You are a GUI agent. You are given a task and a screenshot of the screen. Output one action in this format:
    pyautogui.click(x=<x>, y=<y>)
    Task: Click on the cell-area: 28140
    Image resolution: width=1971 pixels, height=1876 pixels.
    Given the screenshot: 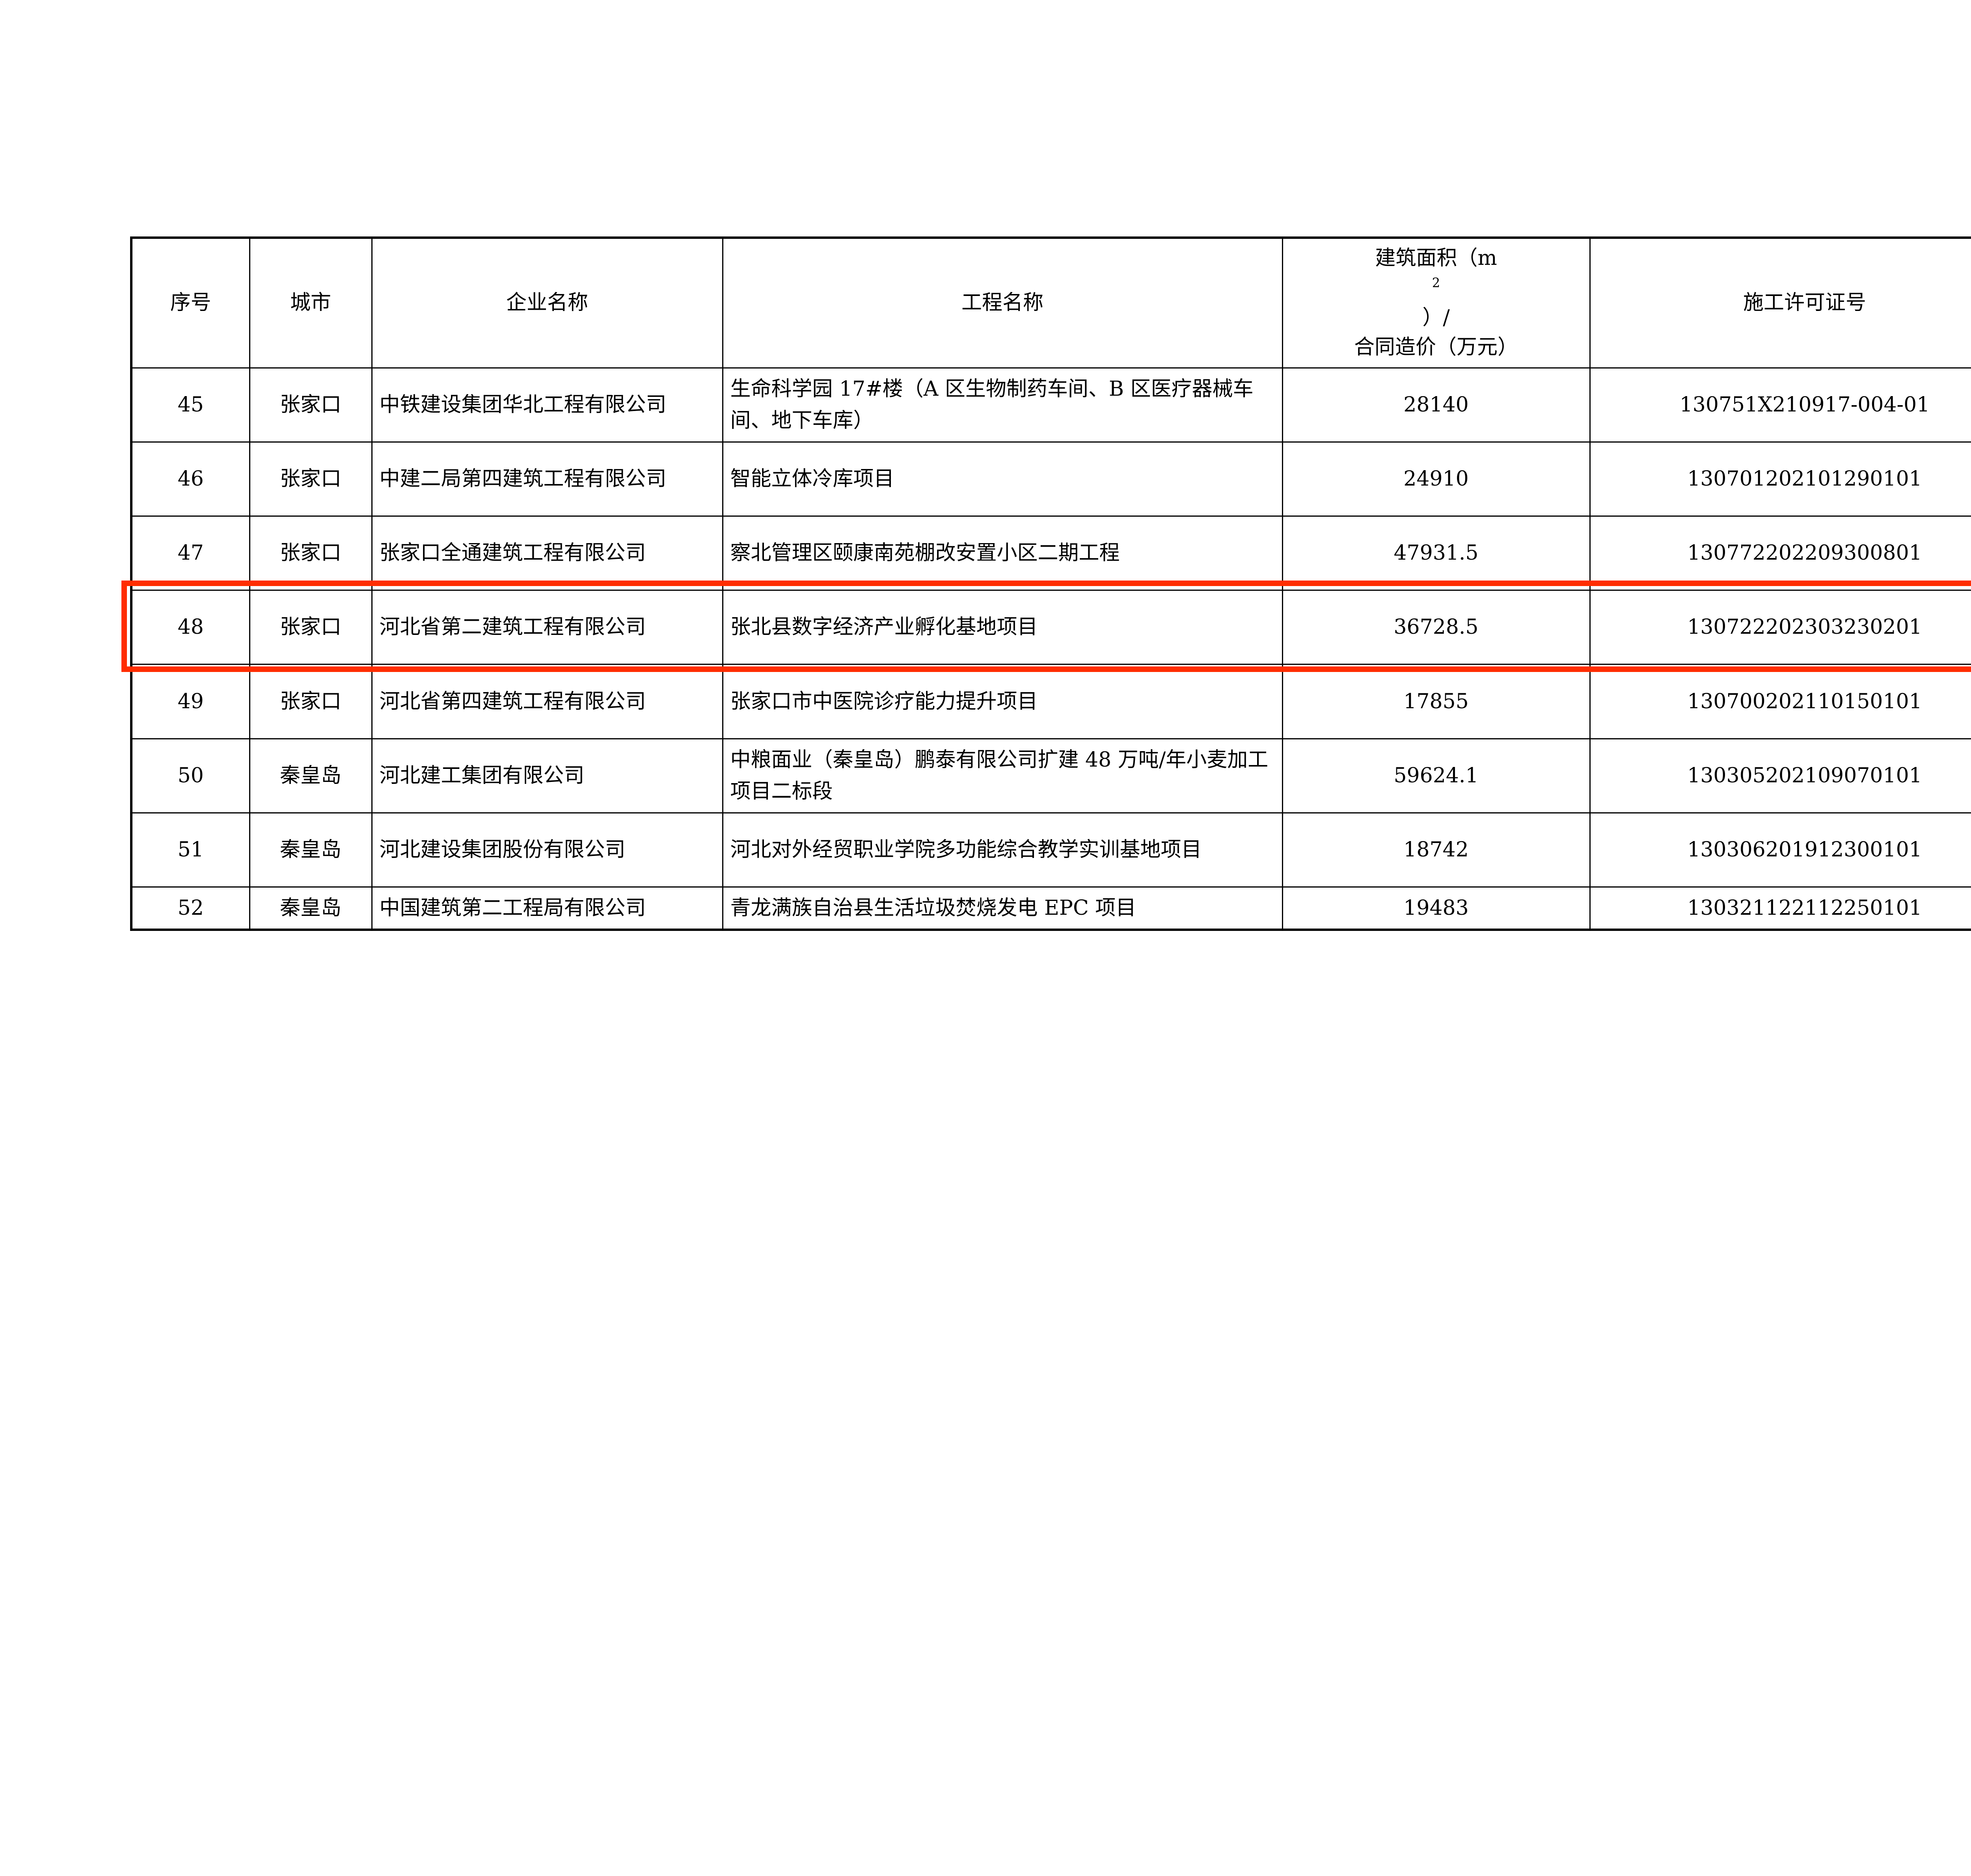 What is the action you would take?
    pyautogui.click(x=1436, y=405)
    